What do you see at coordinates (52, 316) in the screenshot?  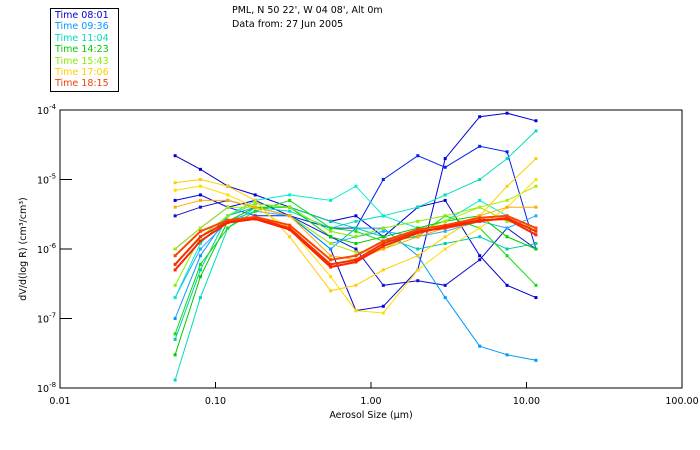 I see `y-tick-exponent: -7` at bounding box center [52, 316].